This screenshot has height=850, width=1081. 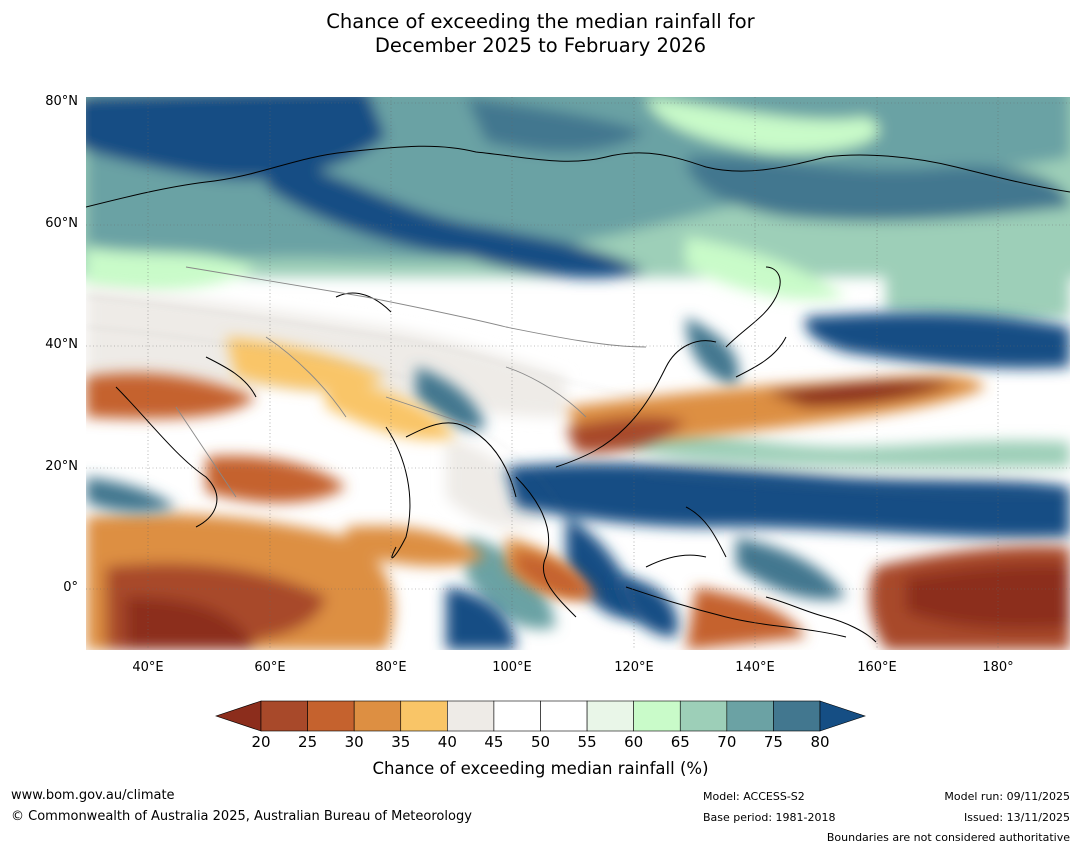 I want to click on colorbar-label: Chance of exceeding median rainfall (%), so click(x=540, y=768).